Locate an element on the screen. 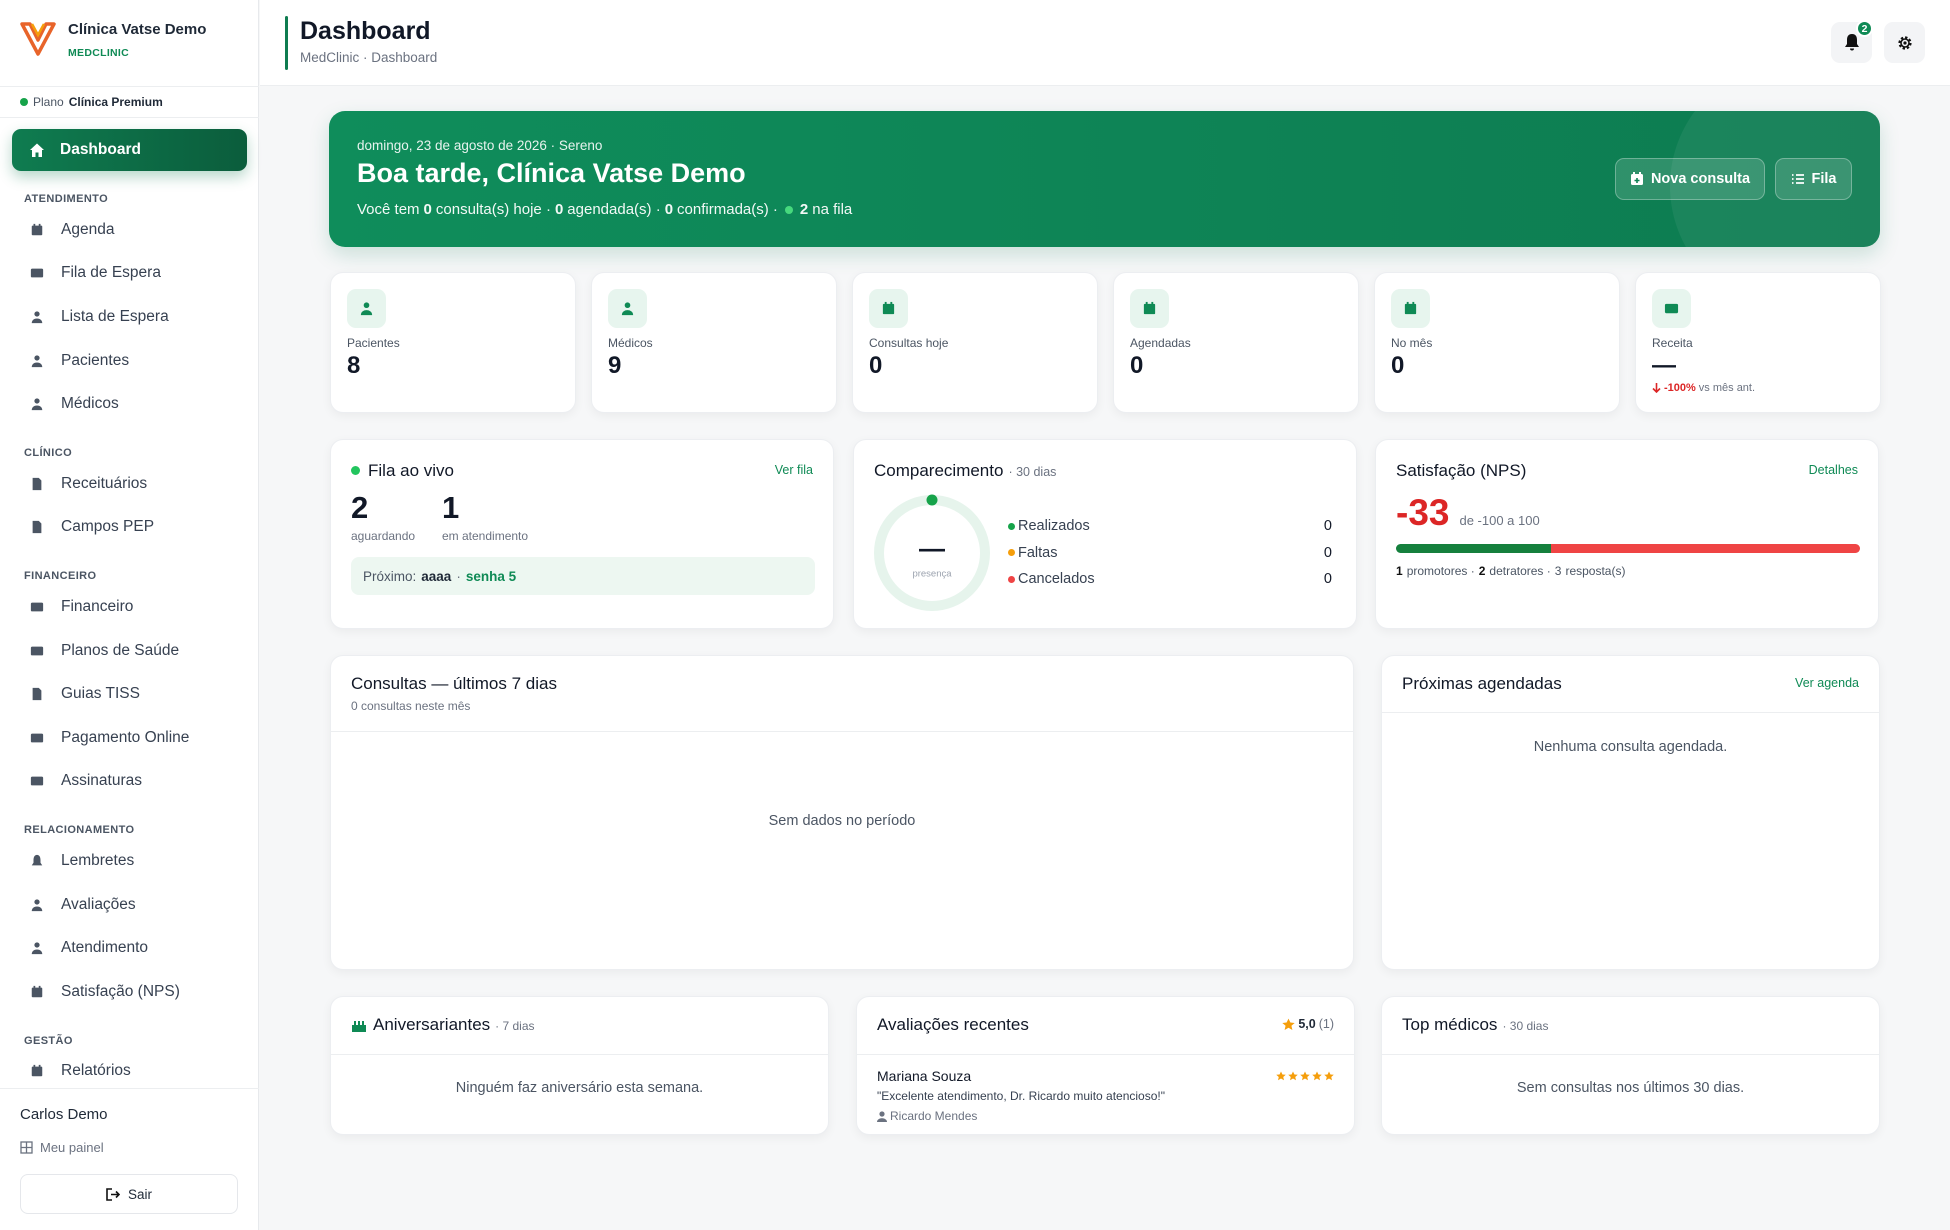 The image size is (1950, 1230). card-title: Consultas — últimos 7 dias is located at coordinates (454, 683).